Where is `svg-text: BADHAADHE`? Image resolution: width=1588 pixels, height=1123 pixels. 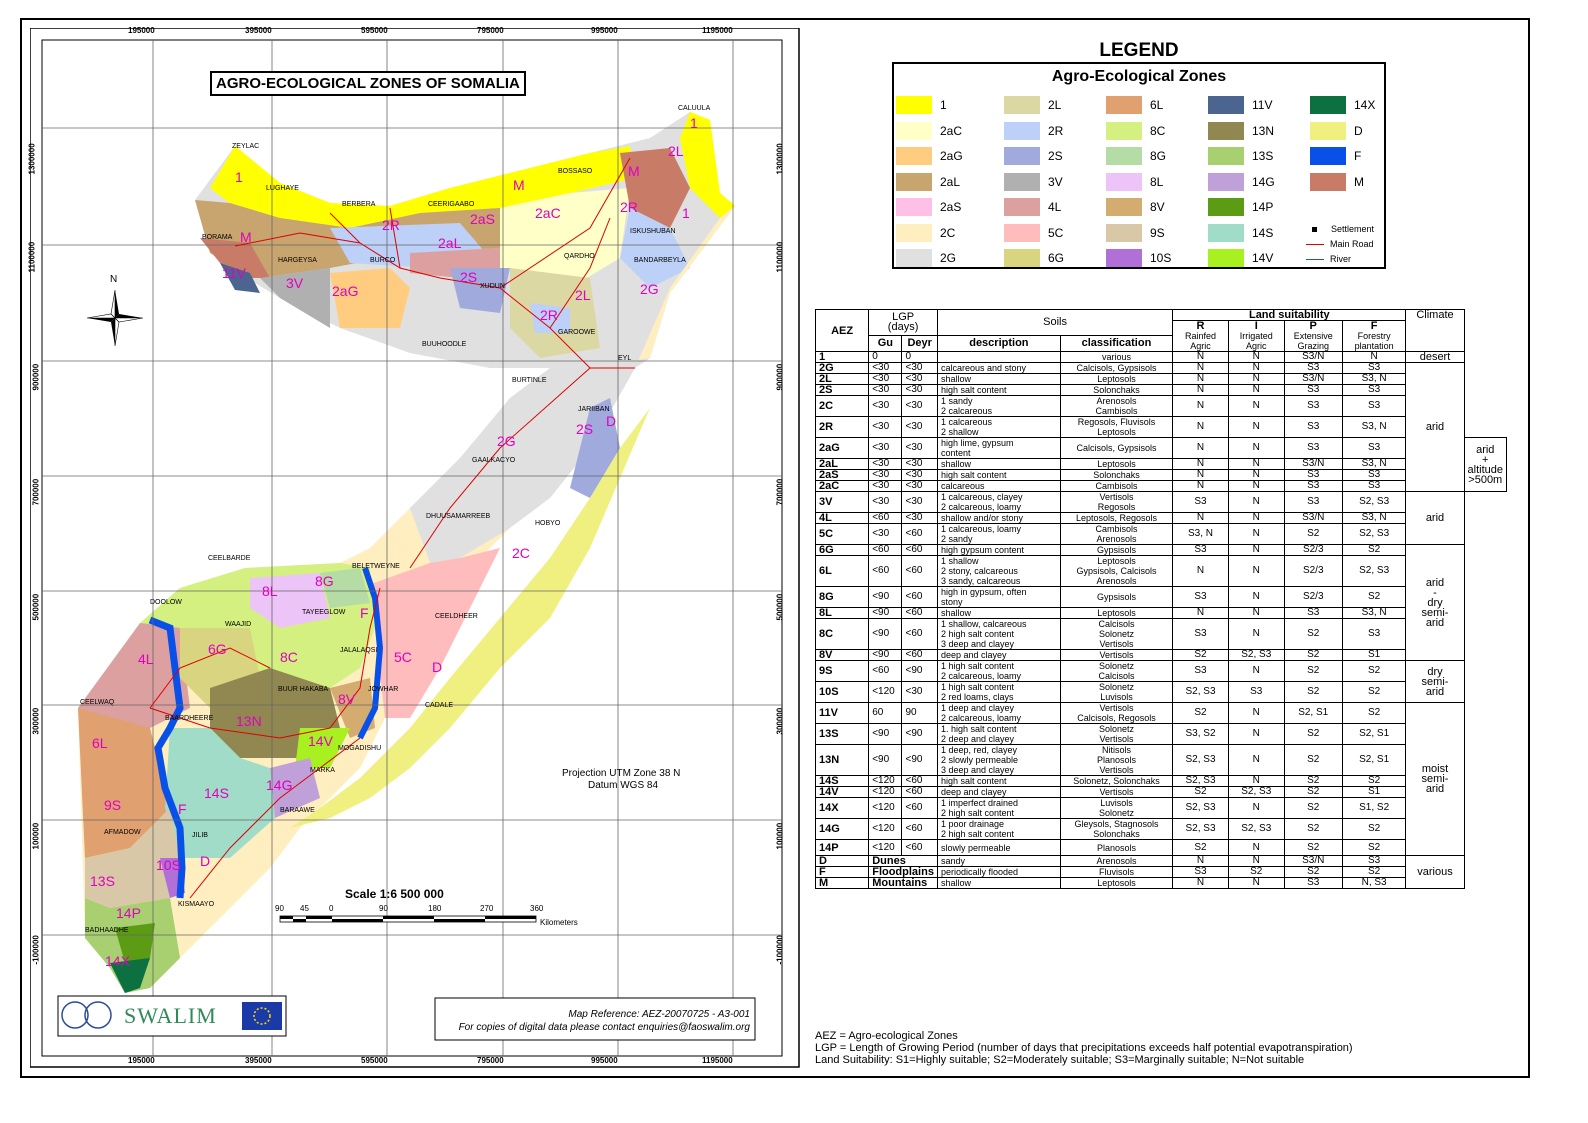
svg-text: BADHAADHE is located at coordinates (107, 930).